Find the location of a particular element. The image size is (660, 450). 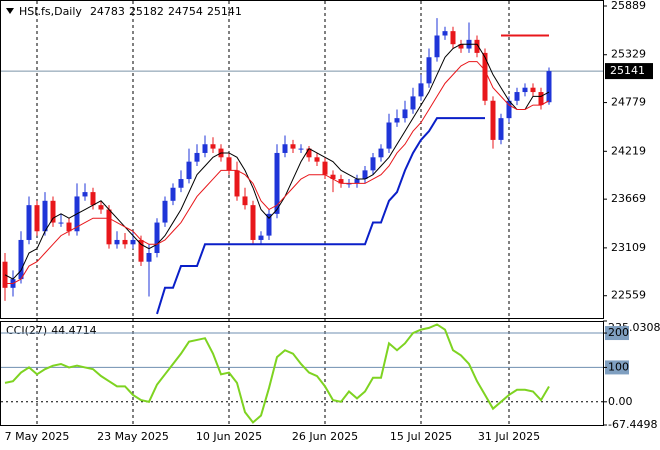

y-tick-label: 23669 is located at coordinates (628, 198).